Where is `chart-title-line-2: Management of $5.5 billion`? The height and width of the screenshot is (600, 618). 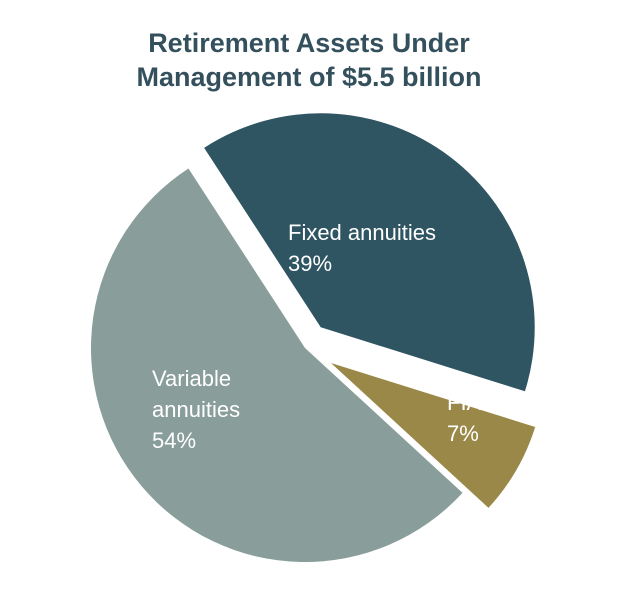
chart-title-line-2: Management of $5.5 billion is located at coordinates (309, 77).